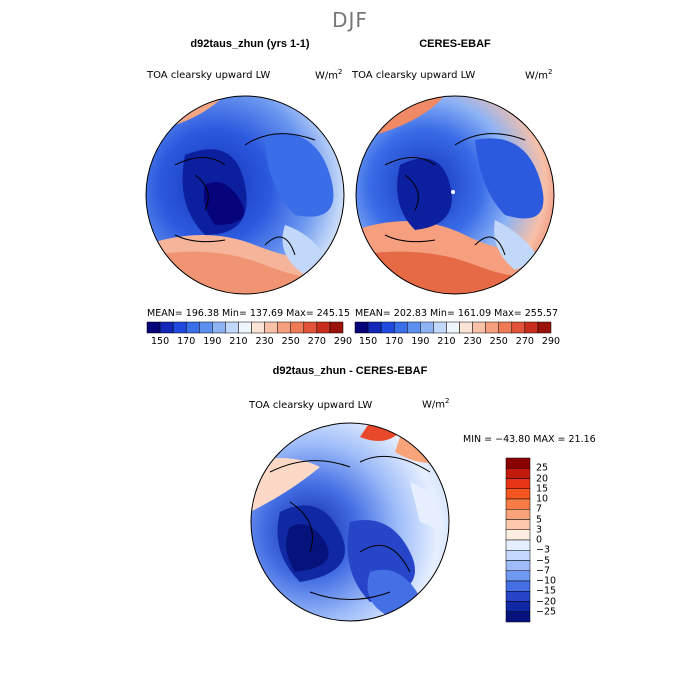 This screenshot has height=700, width=700. Describe the element at coordinates (250, 44) in the screenshot. I see `panel-1-title: d92taus_zhun (yrs 1-1)` at that location.